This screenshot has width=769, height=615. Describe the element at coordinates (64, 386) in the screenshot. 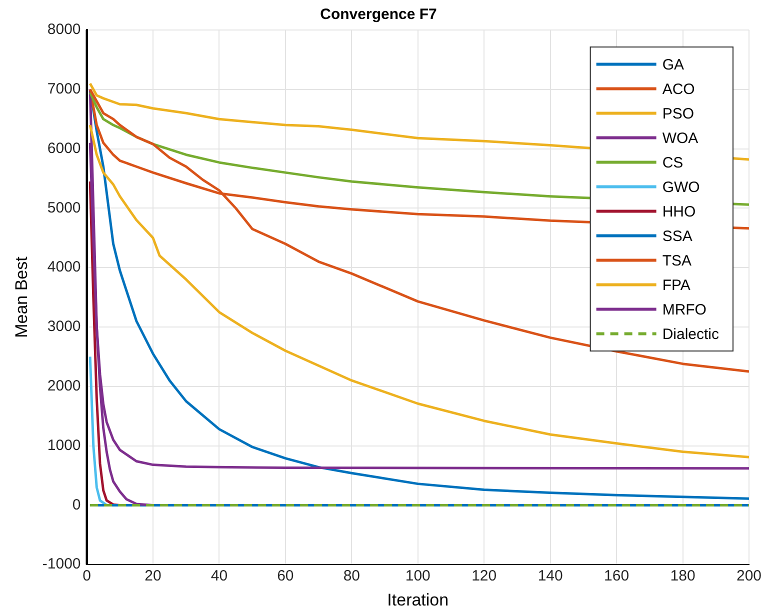

I see `y-tick-label: 2000` at that location.